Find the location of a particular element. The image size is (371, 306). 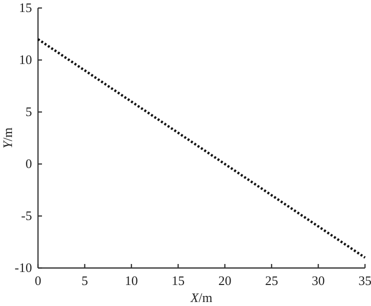

y-tick-label: 5 is located at coordinates (29, 112).